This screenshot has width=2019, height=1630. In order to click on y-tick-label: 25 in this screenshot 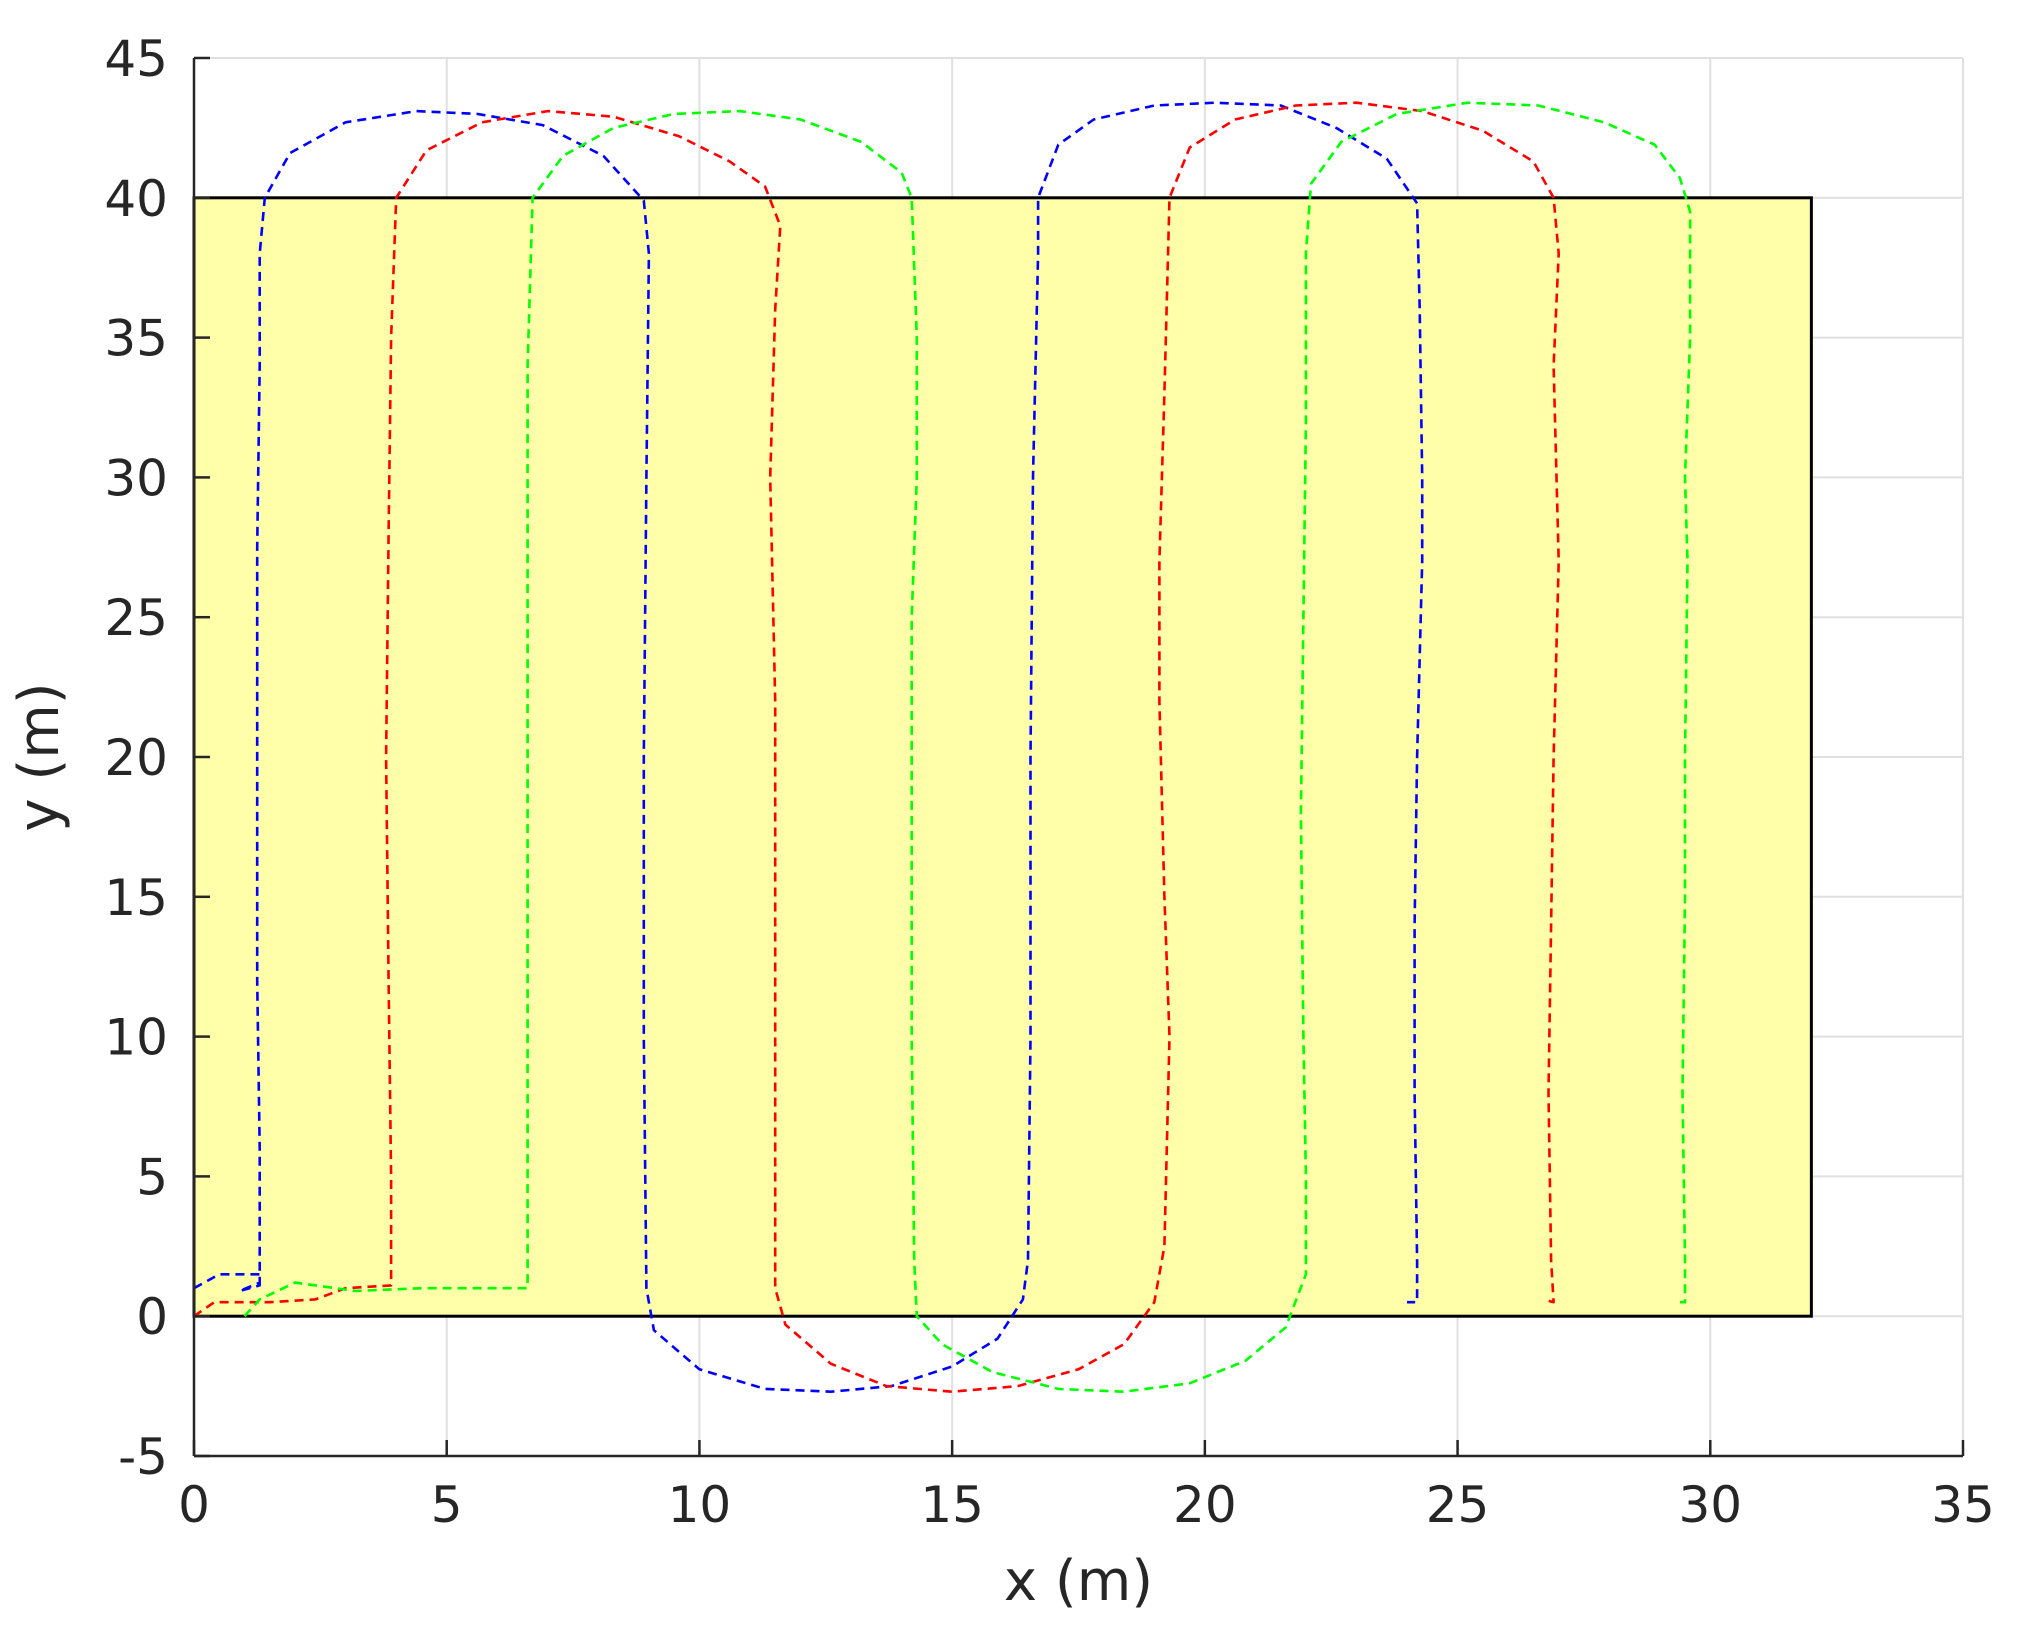, I will do `click(136, 618)`.